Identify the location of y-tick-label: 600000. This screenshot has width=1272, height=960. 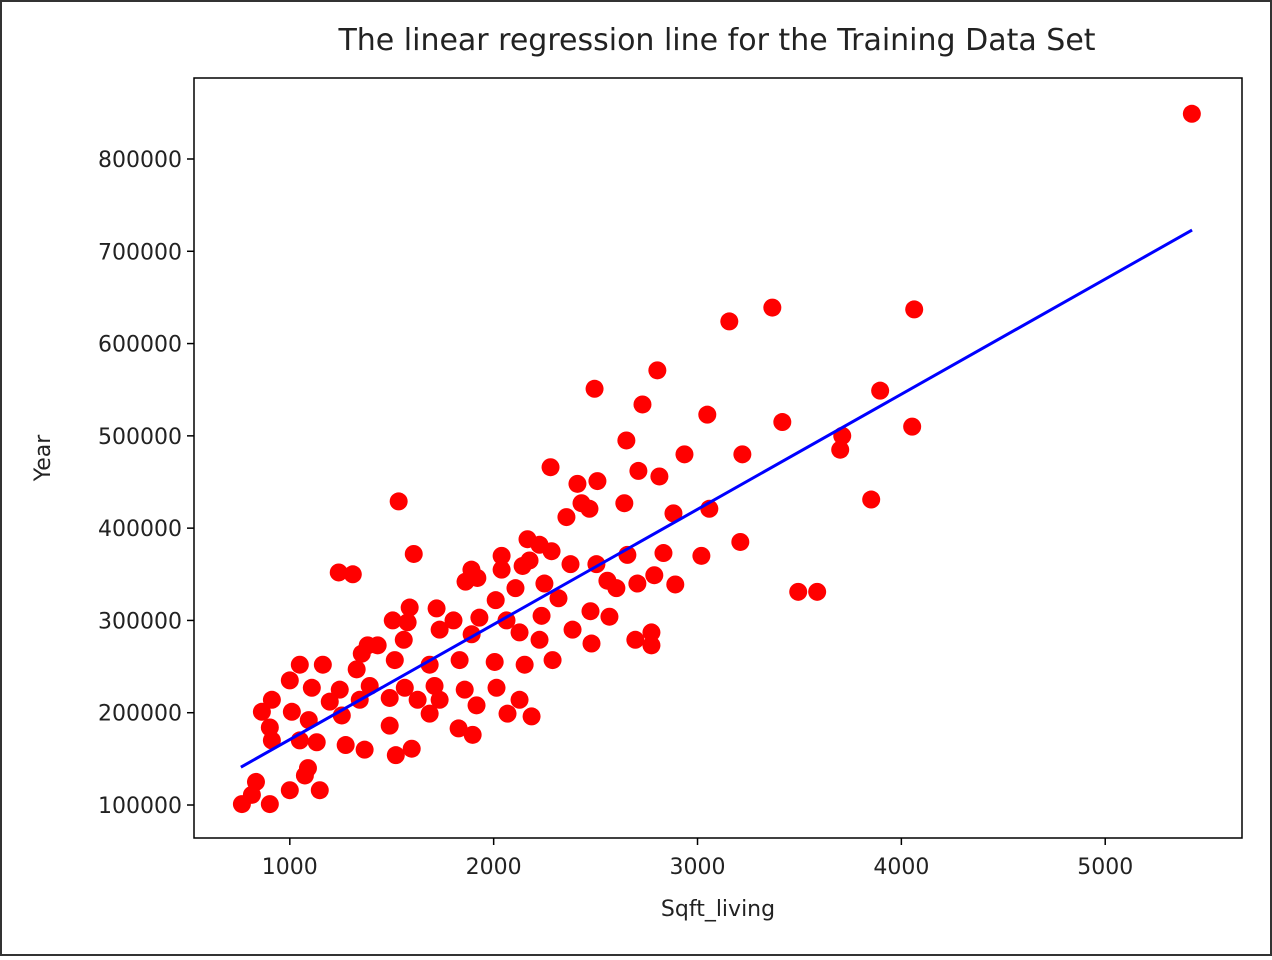
(140, 345).